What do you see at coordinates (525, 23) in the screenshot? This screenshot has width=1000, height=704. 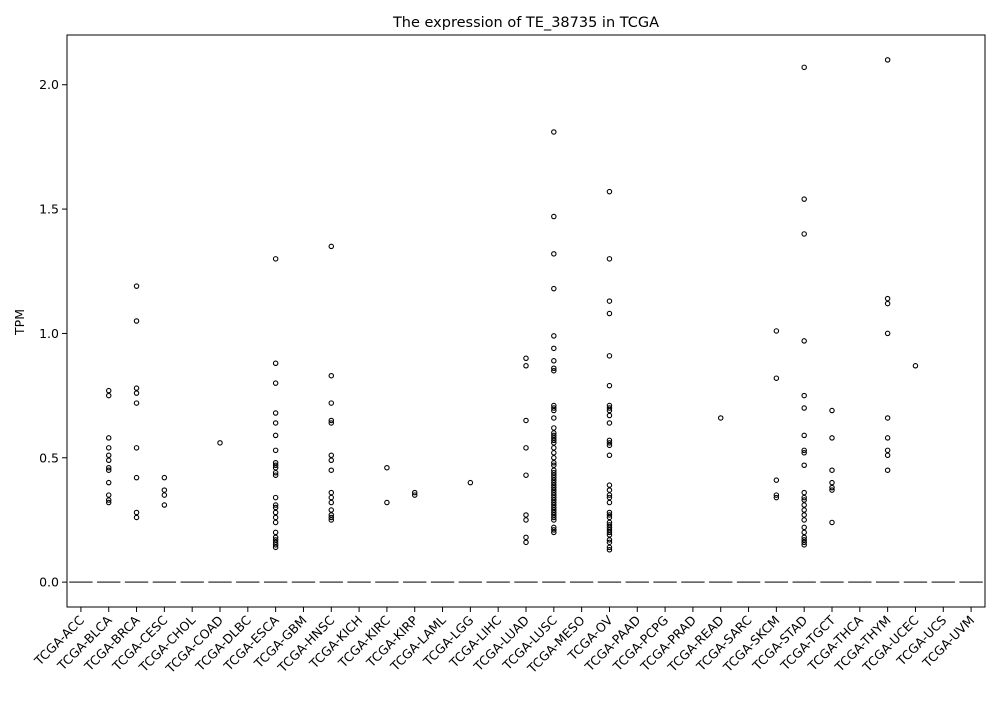 I see `chart-title: The expression of TE_38735 in TCGA` at bounding box center [525, 23].